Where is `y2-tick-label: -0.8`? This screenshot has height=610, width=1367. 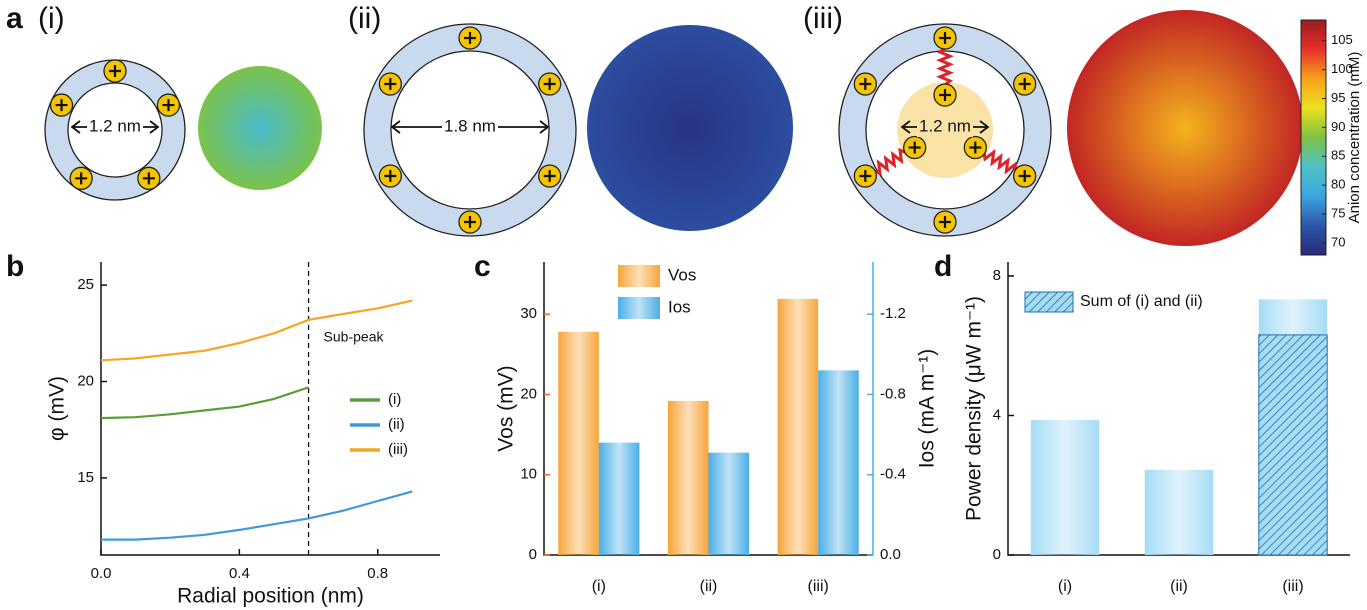 y2-tick-label: -0.8 is located at coordinates (893, 393).